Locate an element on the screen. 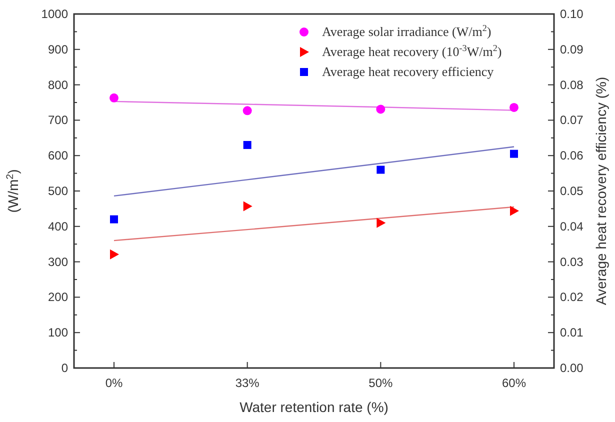 The width and height of the screenshot is (615, 422). y-tick-label: 200 is located at coordinates (58, 297).